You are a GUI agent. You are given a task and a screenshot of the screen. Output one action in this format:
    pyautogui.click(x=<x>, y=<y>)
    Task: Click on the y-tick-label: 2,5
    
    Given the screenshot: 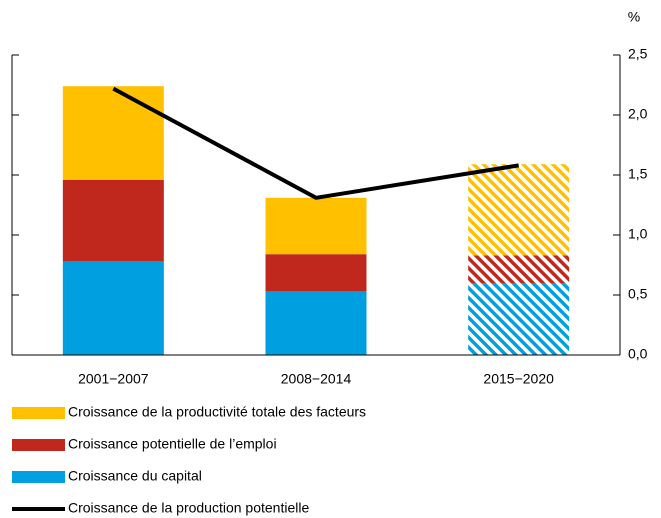 What is the action you would take?
    pyautogui.click(x=638, y=54)
    